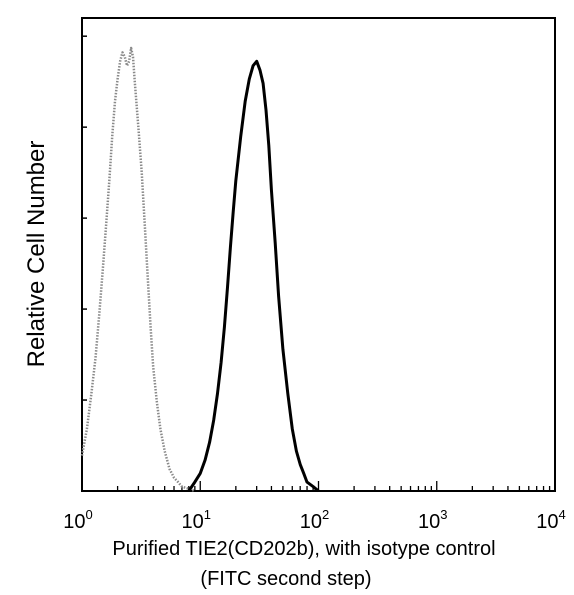 The image size is (574, 595). I want to click on y-axis-label: Relative Cell Number, so click(36, 254).